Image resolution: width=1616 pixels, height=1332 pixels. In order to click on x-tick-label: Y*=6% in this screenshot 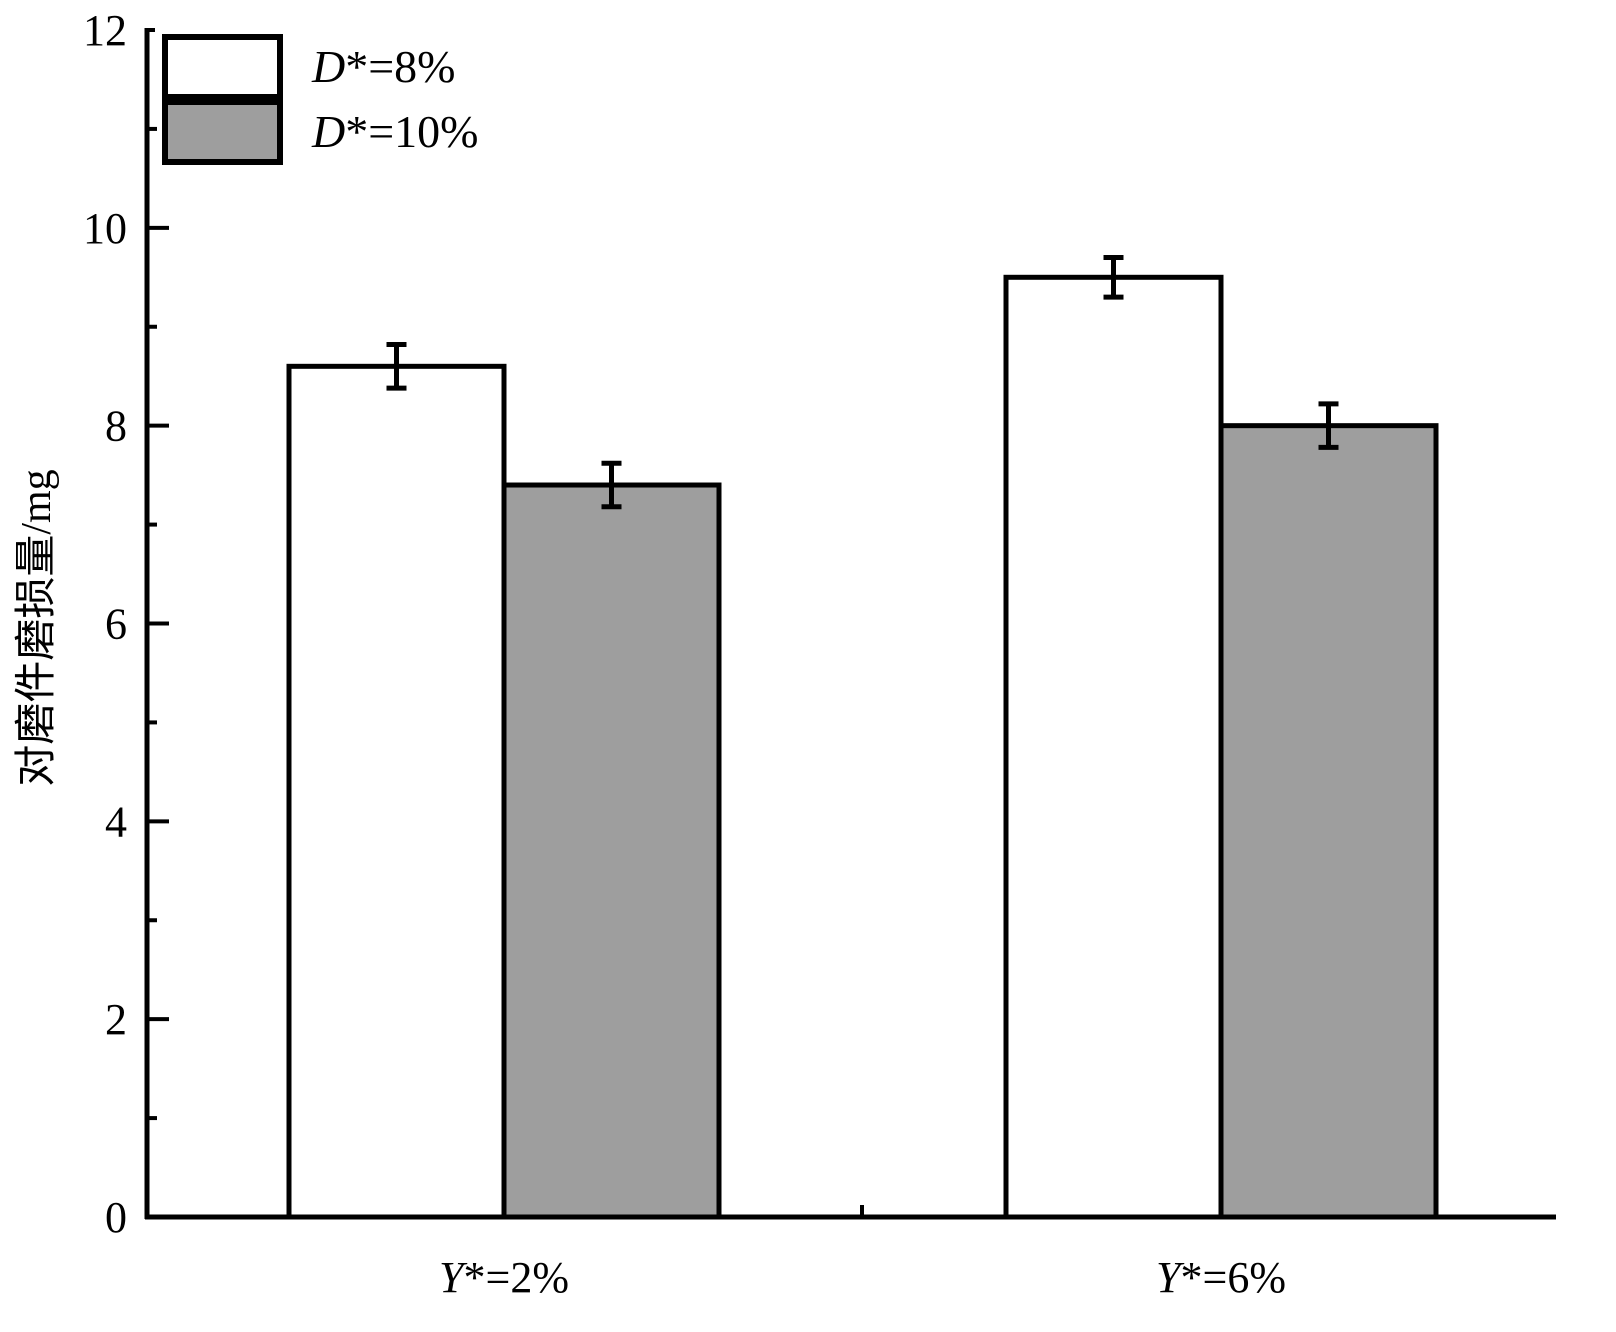, I will do `click(1221, 1277)`.